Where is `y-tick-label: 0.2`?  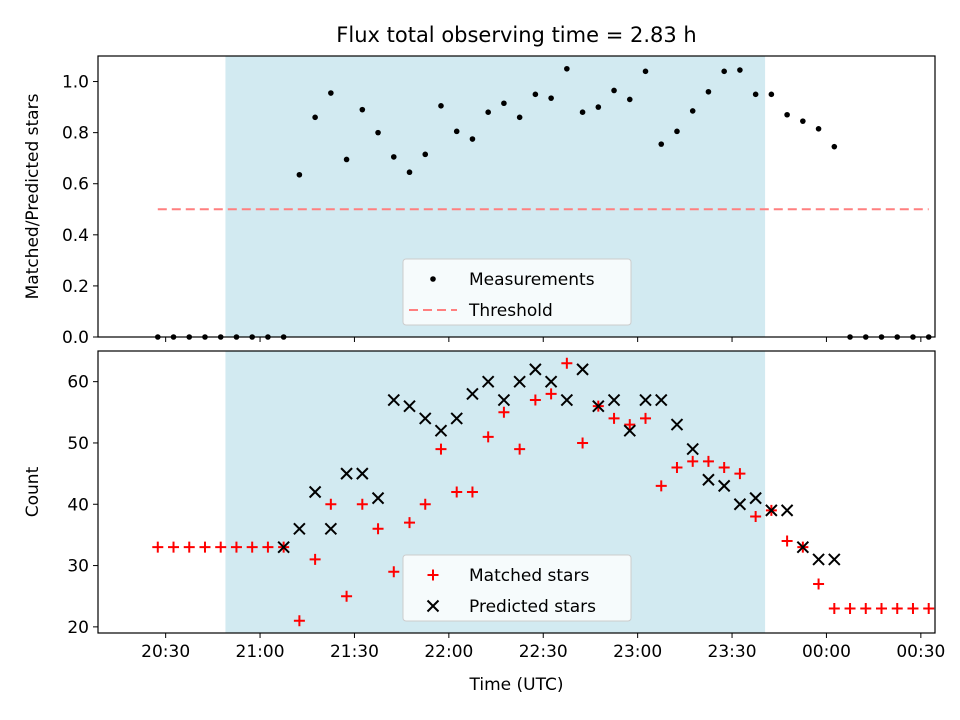 y-tick-label: 0.2 is located at coordinates (75, 287).